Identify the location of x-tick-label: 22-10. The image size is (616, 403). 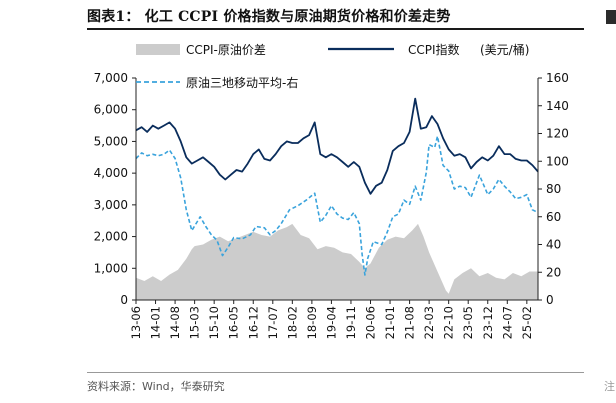
(449, 322).